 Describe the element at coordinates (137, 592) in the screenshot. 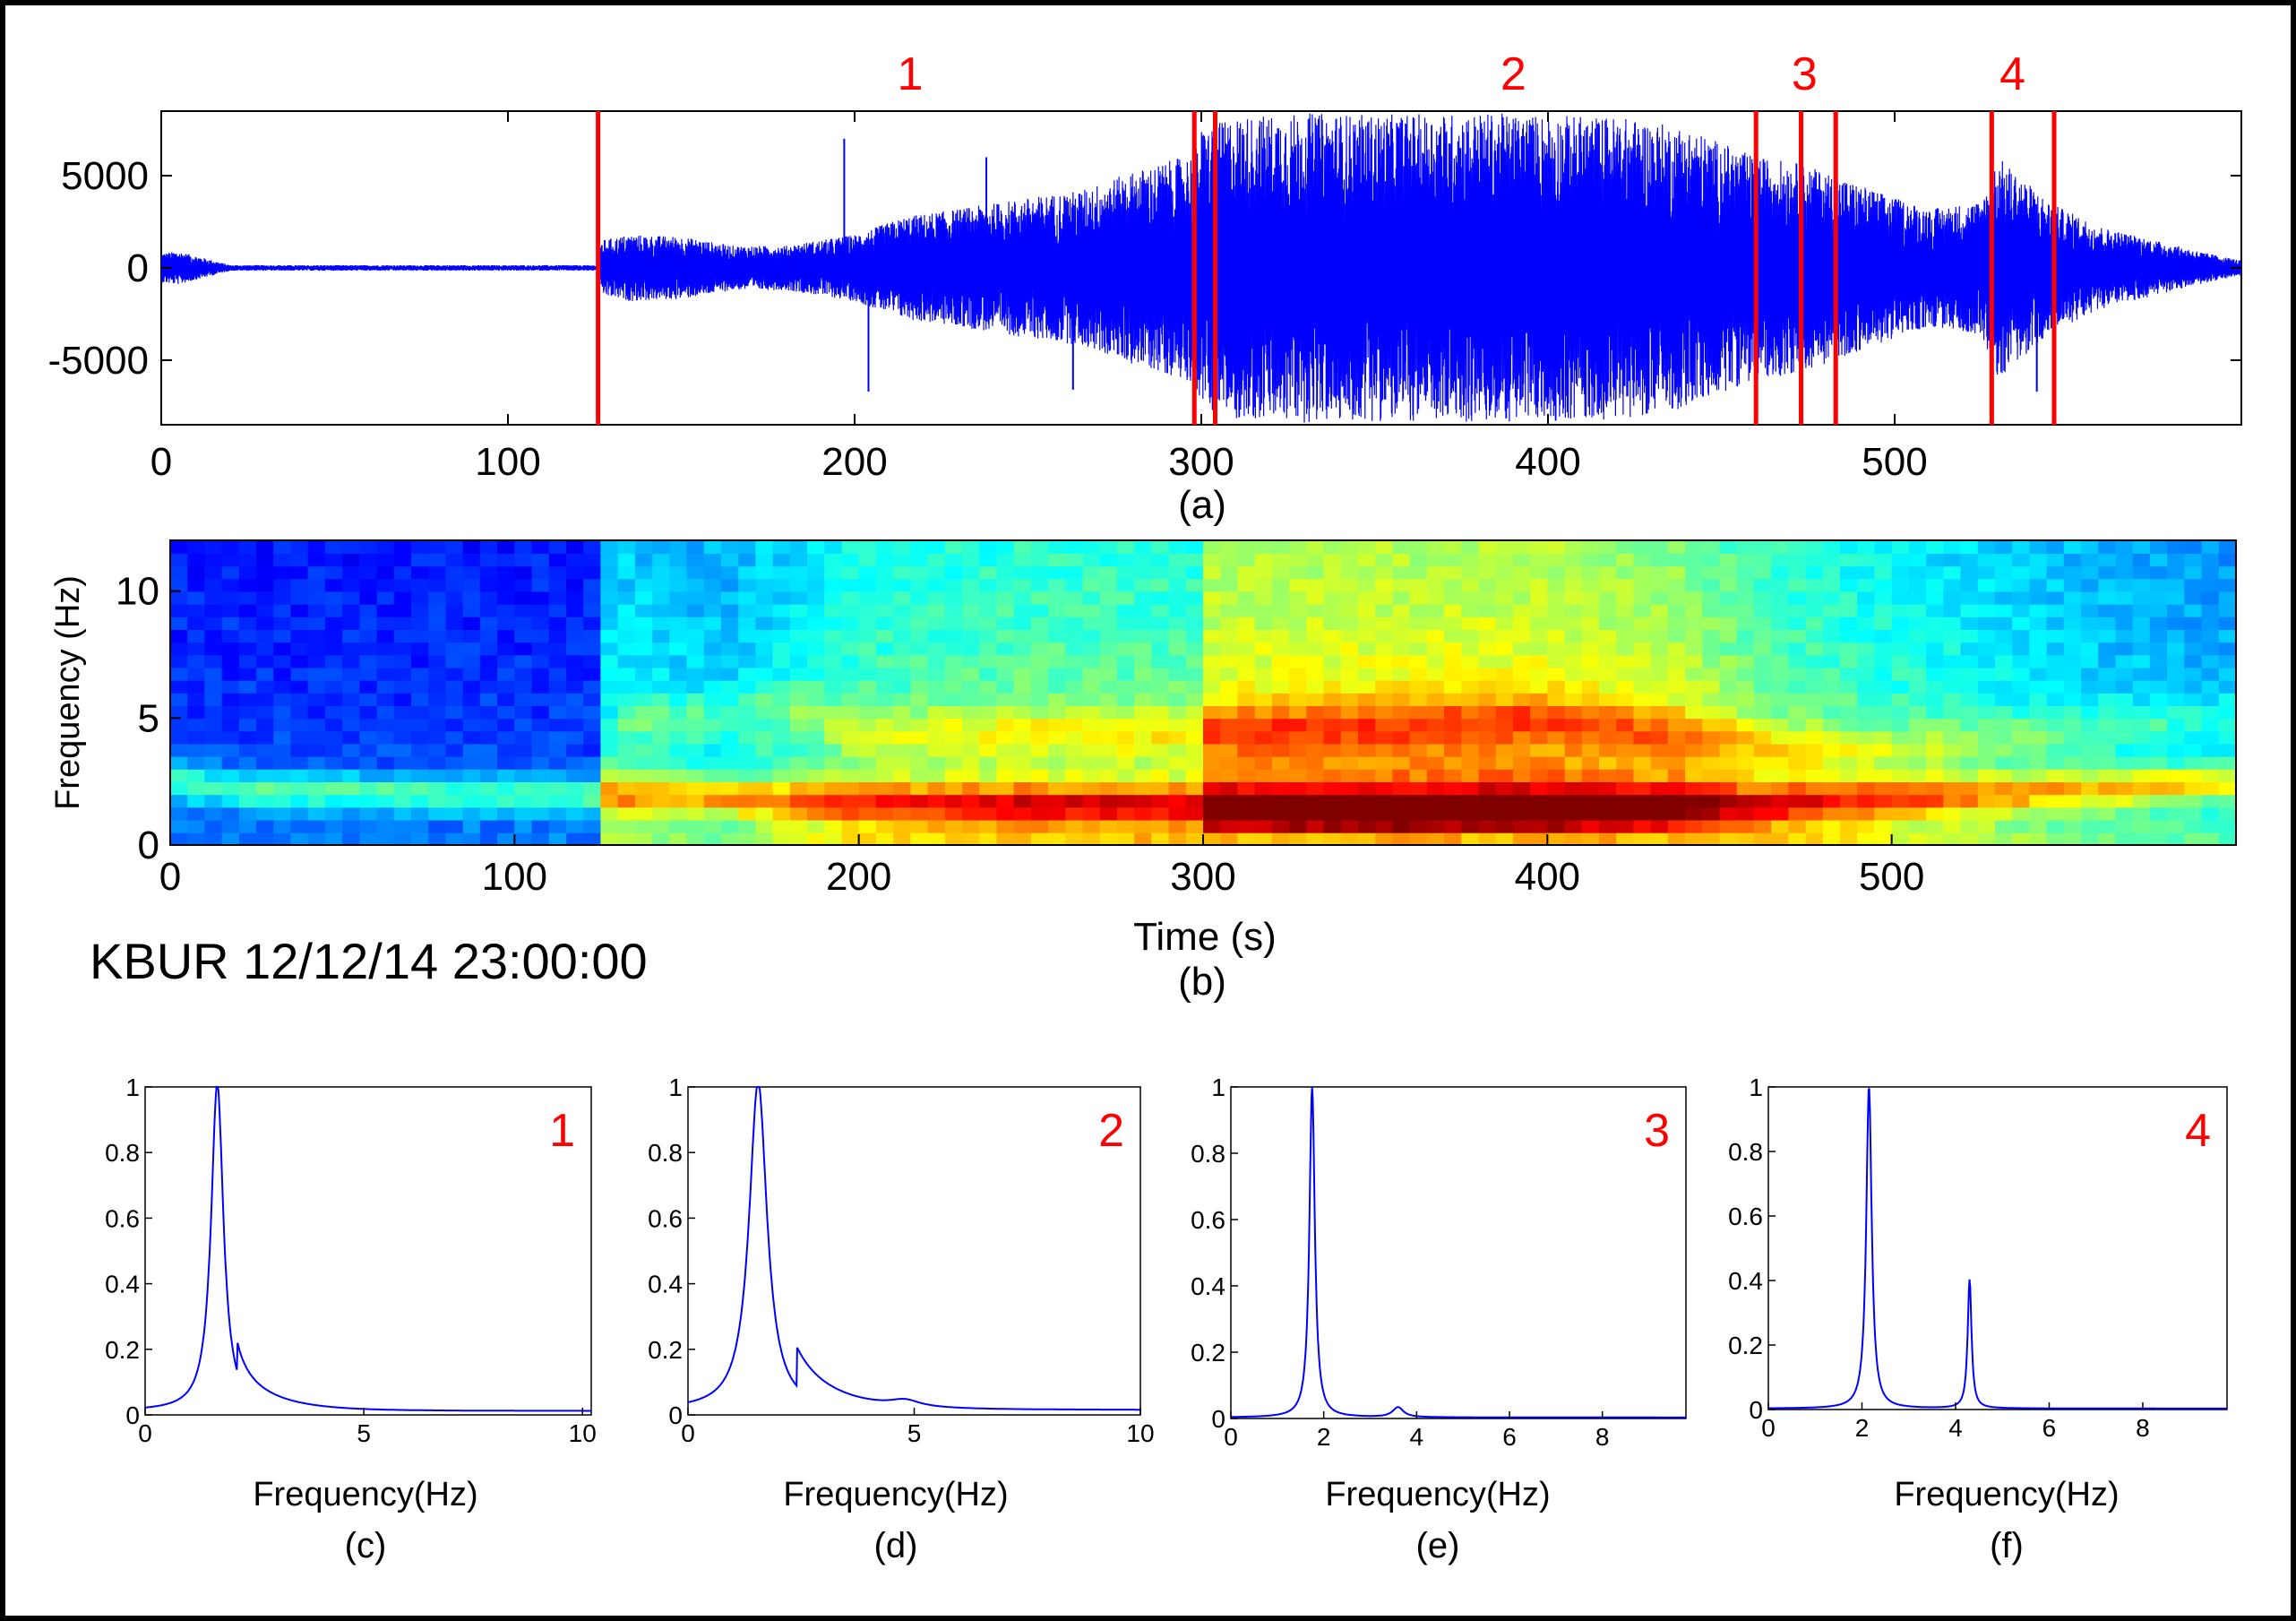

I see `y-tick-label: 10` at that location.